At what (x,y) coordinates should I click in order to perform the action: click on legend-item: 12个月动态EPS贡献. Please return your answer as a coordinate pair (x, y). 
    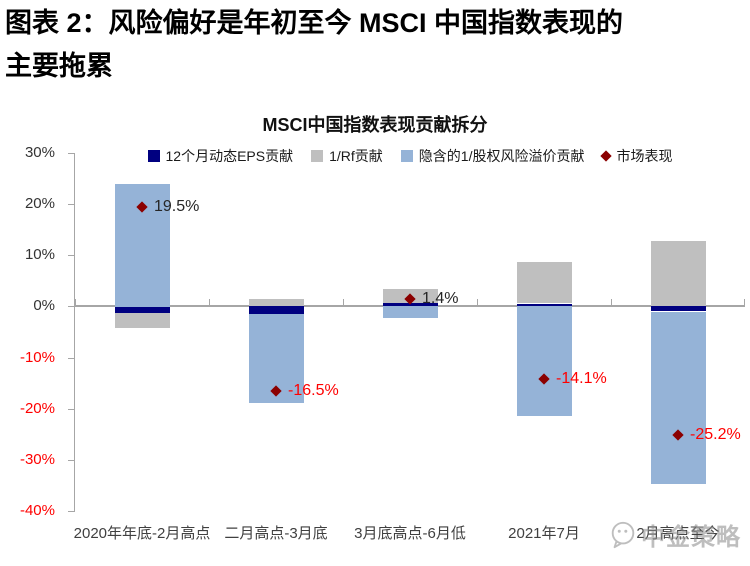
    Looking at the image, I should click on (220, 156).